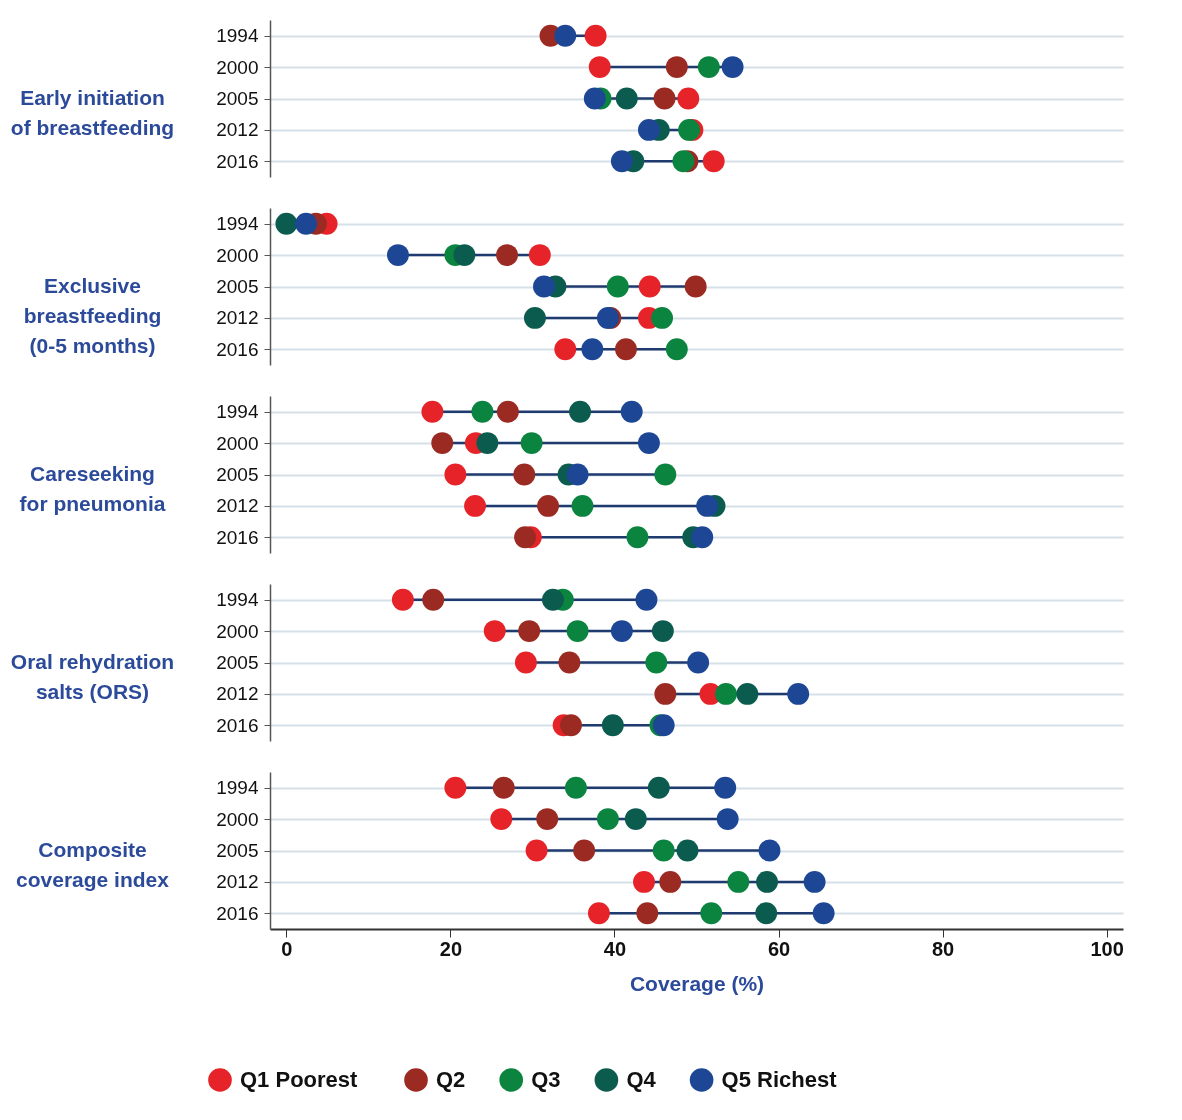  I want to click on y-axis-title: Exclusive breastfeeding (0-5 months), so click(92, 315).